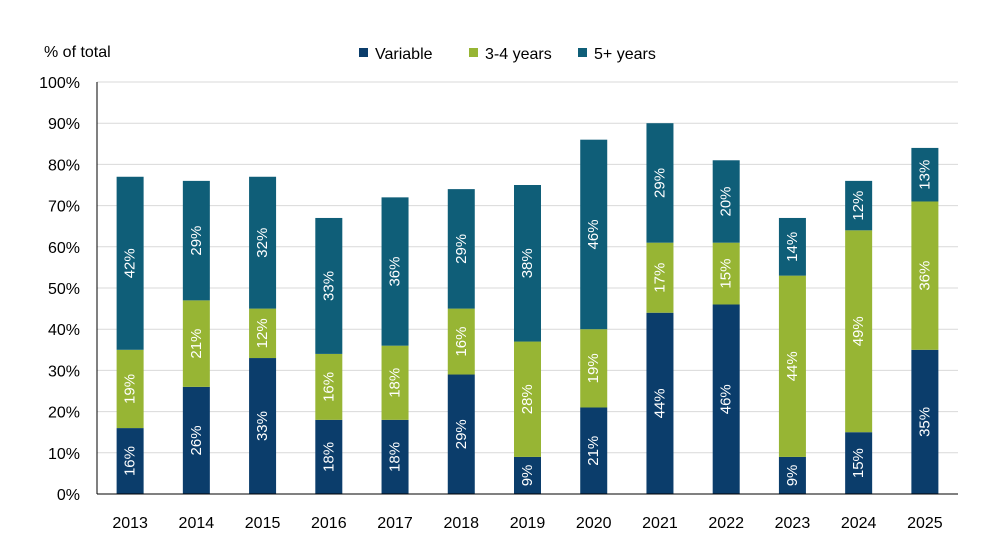  What do you see at coordinates (263, 523) in the screenshot?
I see `x-tick-label: 2015` at bounding box center [263, 523].